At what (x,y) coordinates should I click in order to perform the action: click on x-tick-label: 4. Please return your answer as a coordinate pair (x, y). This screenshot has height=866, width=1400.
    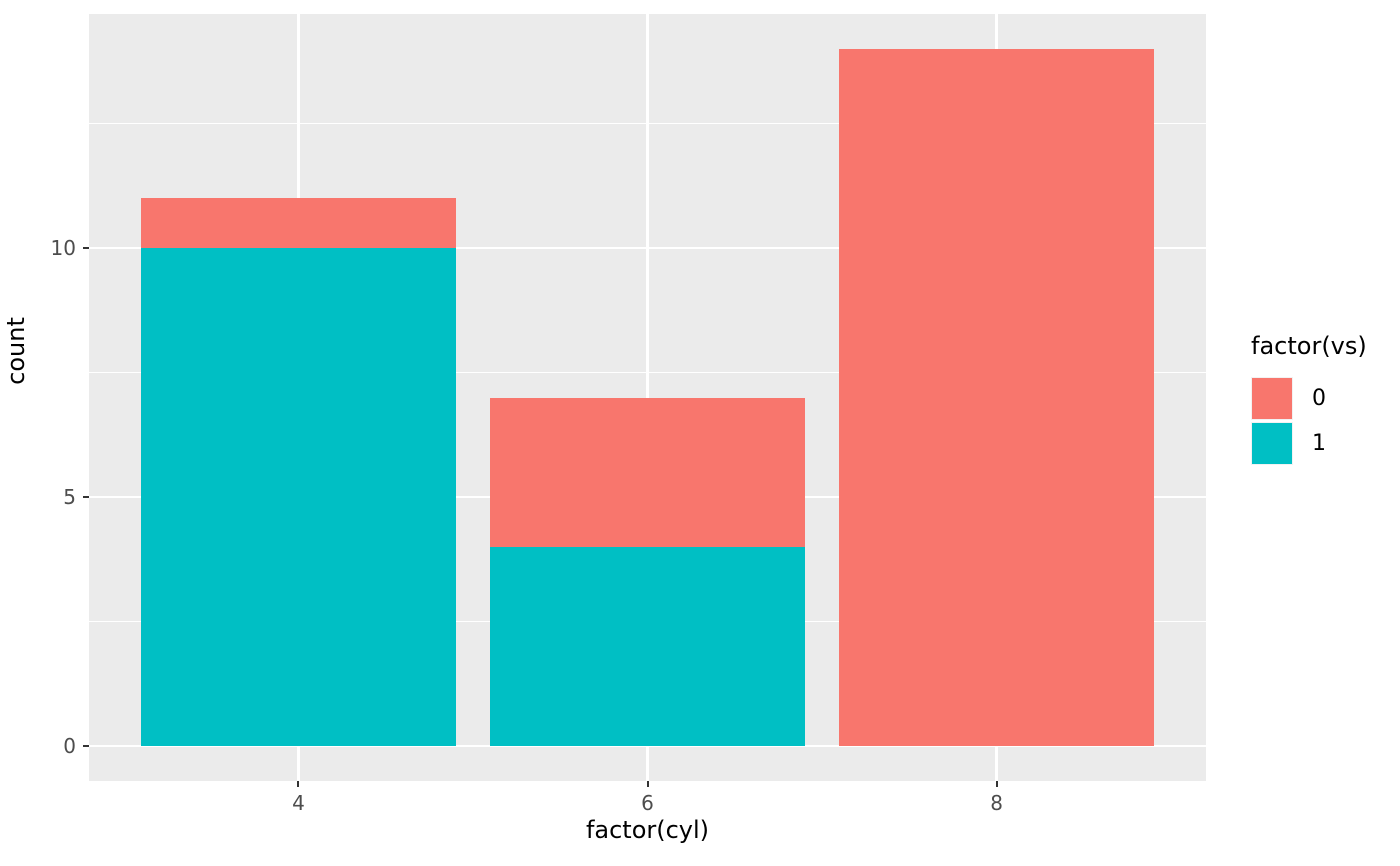
    Looking at the image, I should click on (298, 803).